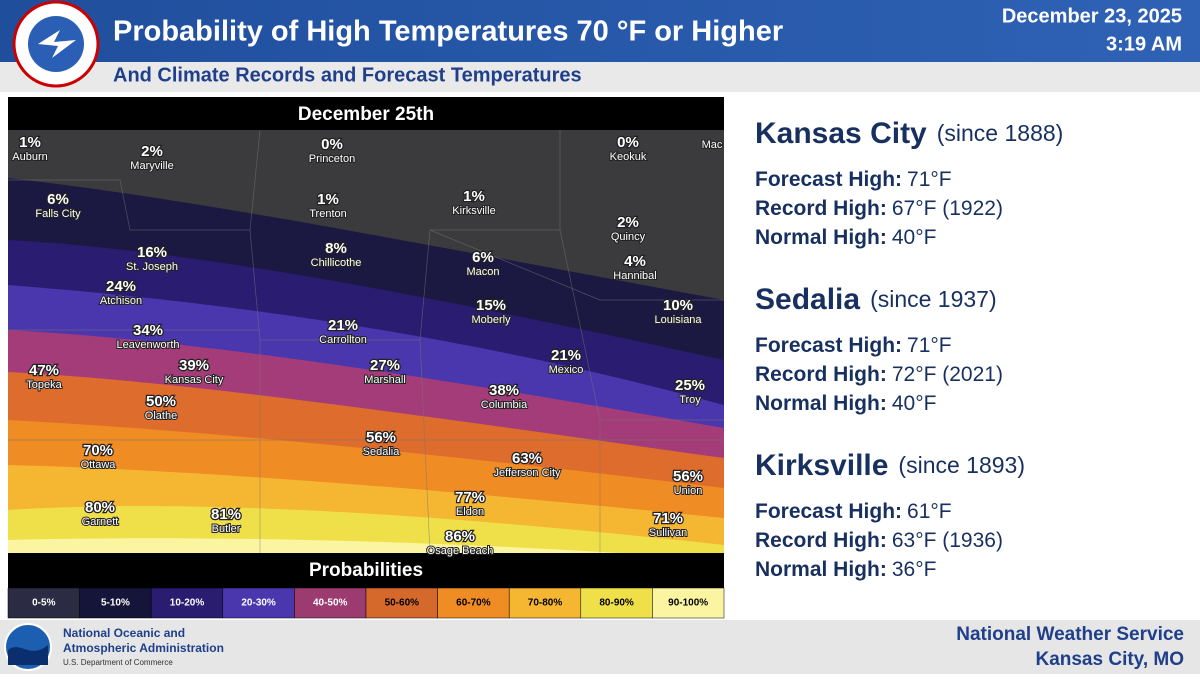 The image size is (1200, 679). Describe the element at coordinates (124, 633) in the screenshot. I see `agency-line1: National Oceanic and` at that location.